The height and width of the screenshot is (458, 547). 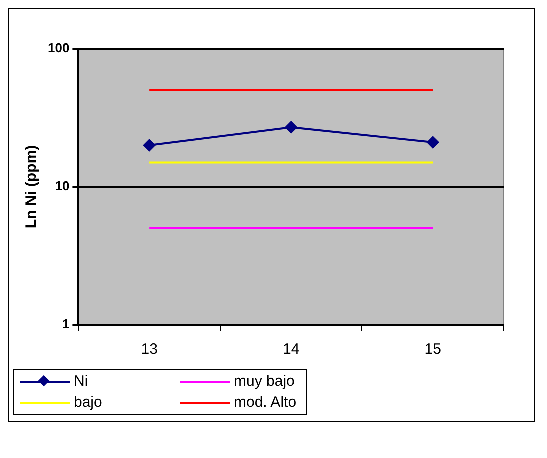 What do you see at coordinates (31, 187) in the screenshot?
I see `y-axis-title: Ln Ni (ppm)` at bounding box center [31, 187].